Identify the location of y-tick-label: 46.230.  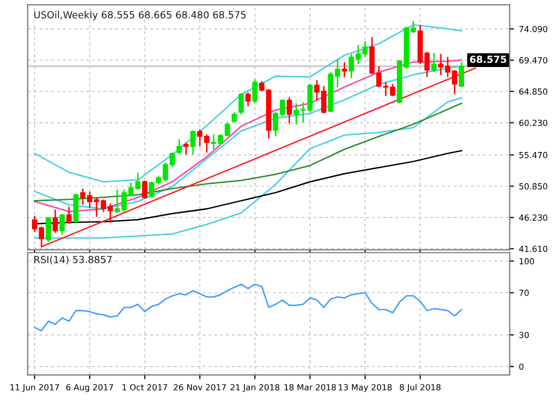
(533, 217).